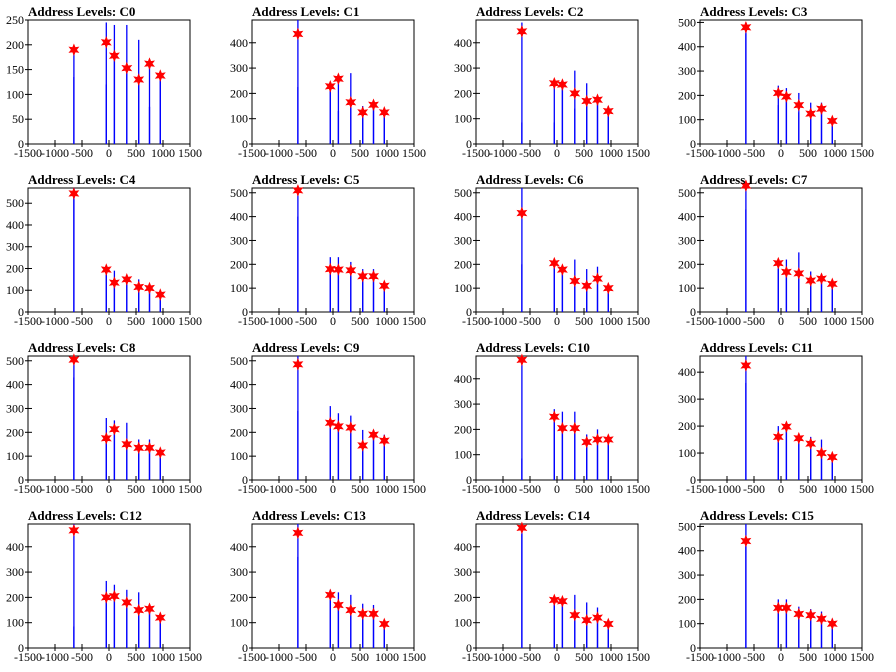  Describe the element at coordinates (533, 515) in the screenshot. I see `chart-title: Address Levels: C14` at that location.